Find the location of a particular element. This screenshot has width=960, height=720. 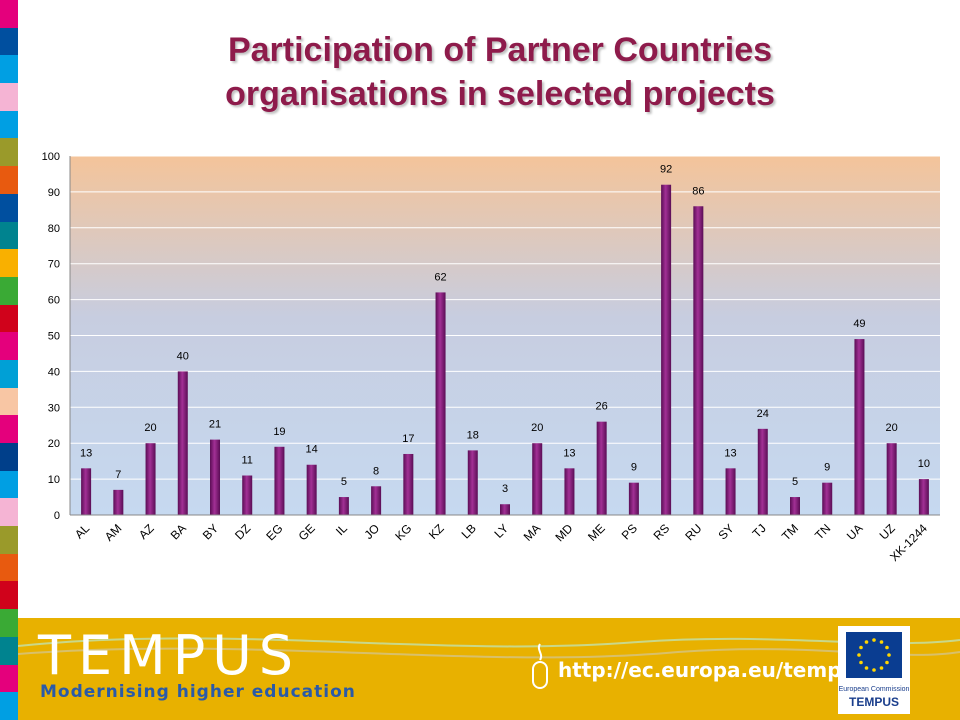

data-label-MA: 20 is located at coordinates (537, 428).